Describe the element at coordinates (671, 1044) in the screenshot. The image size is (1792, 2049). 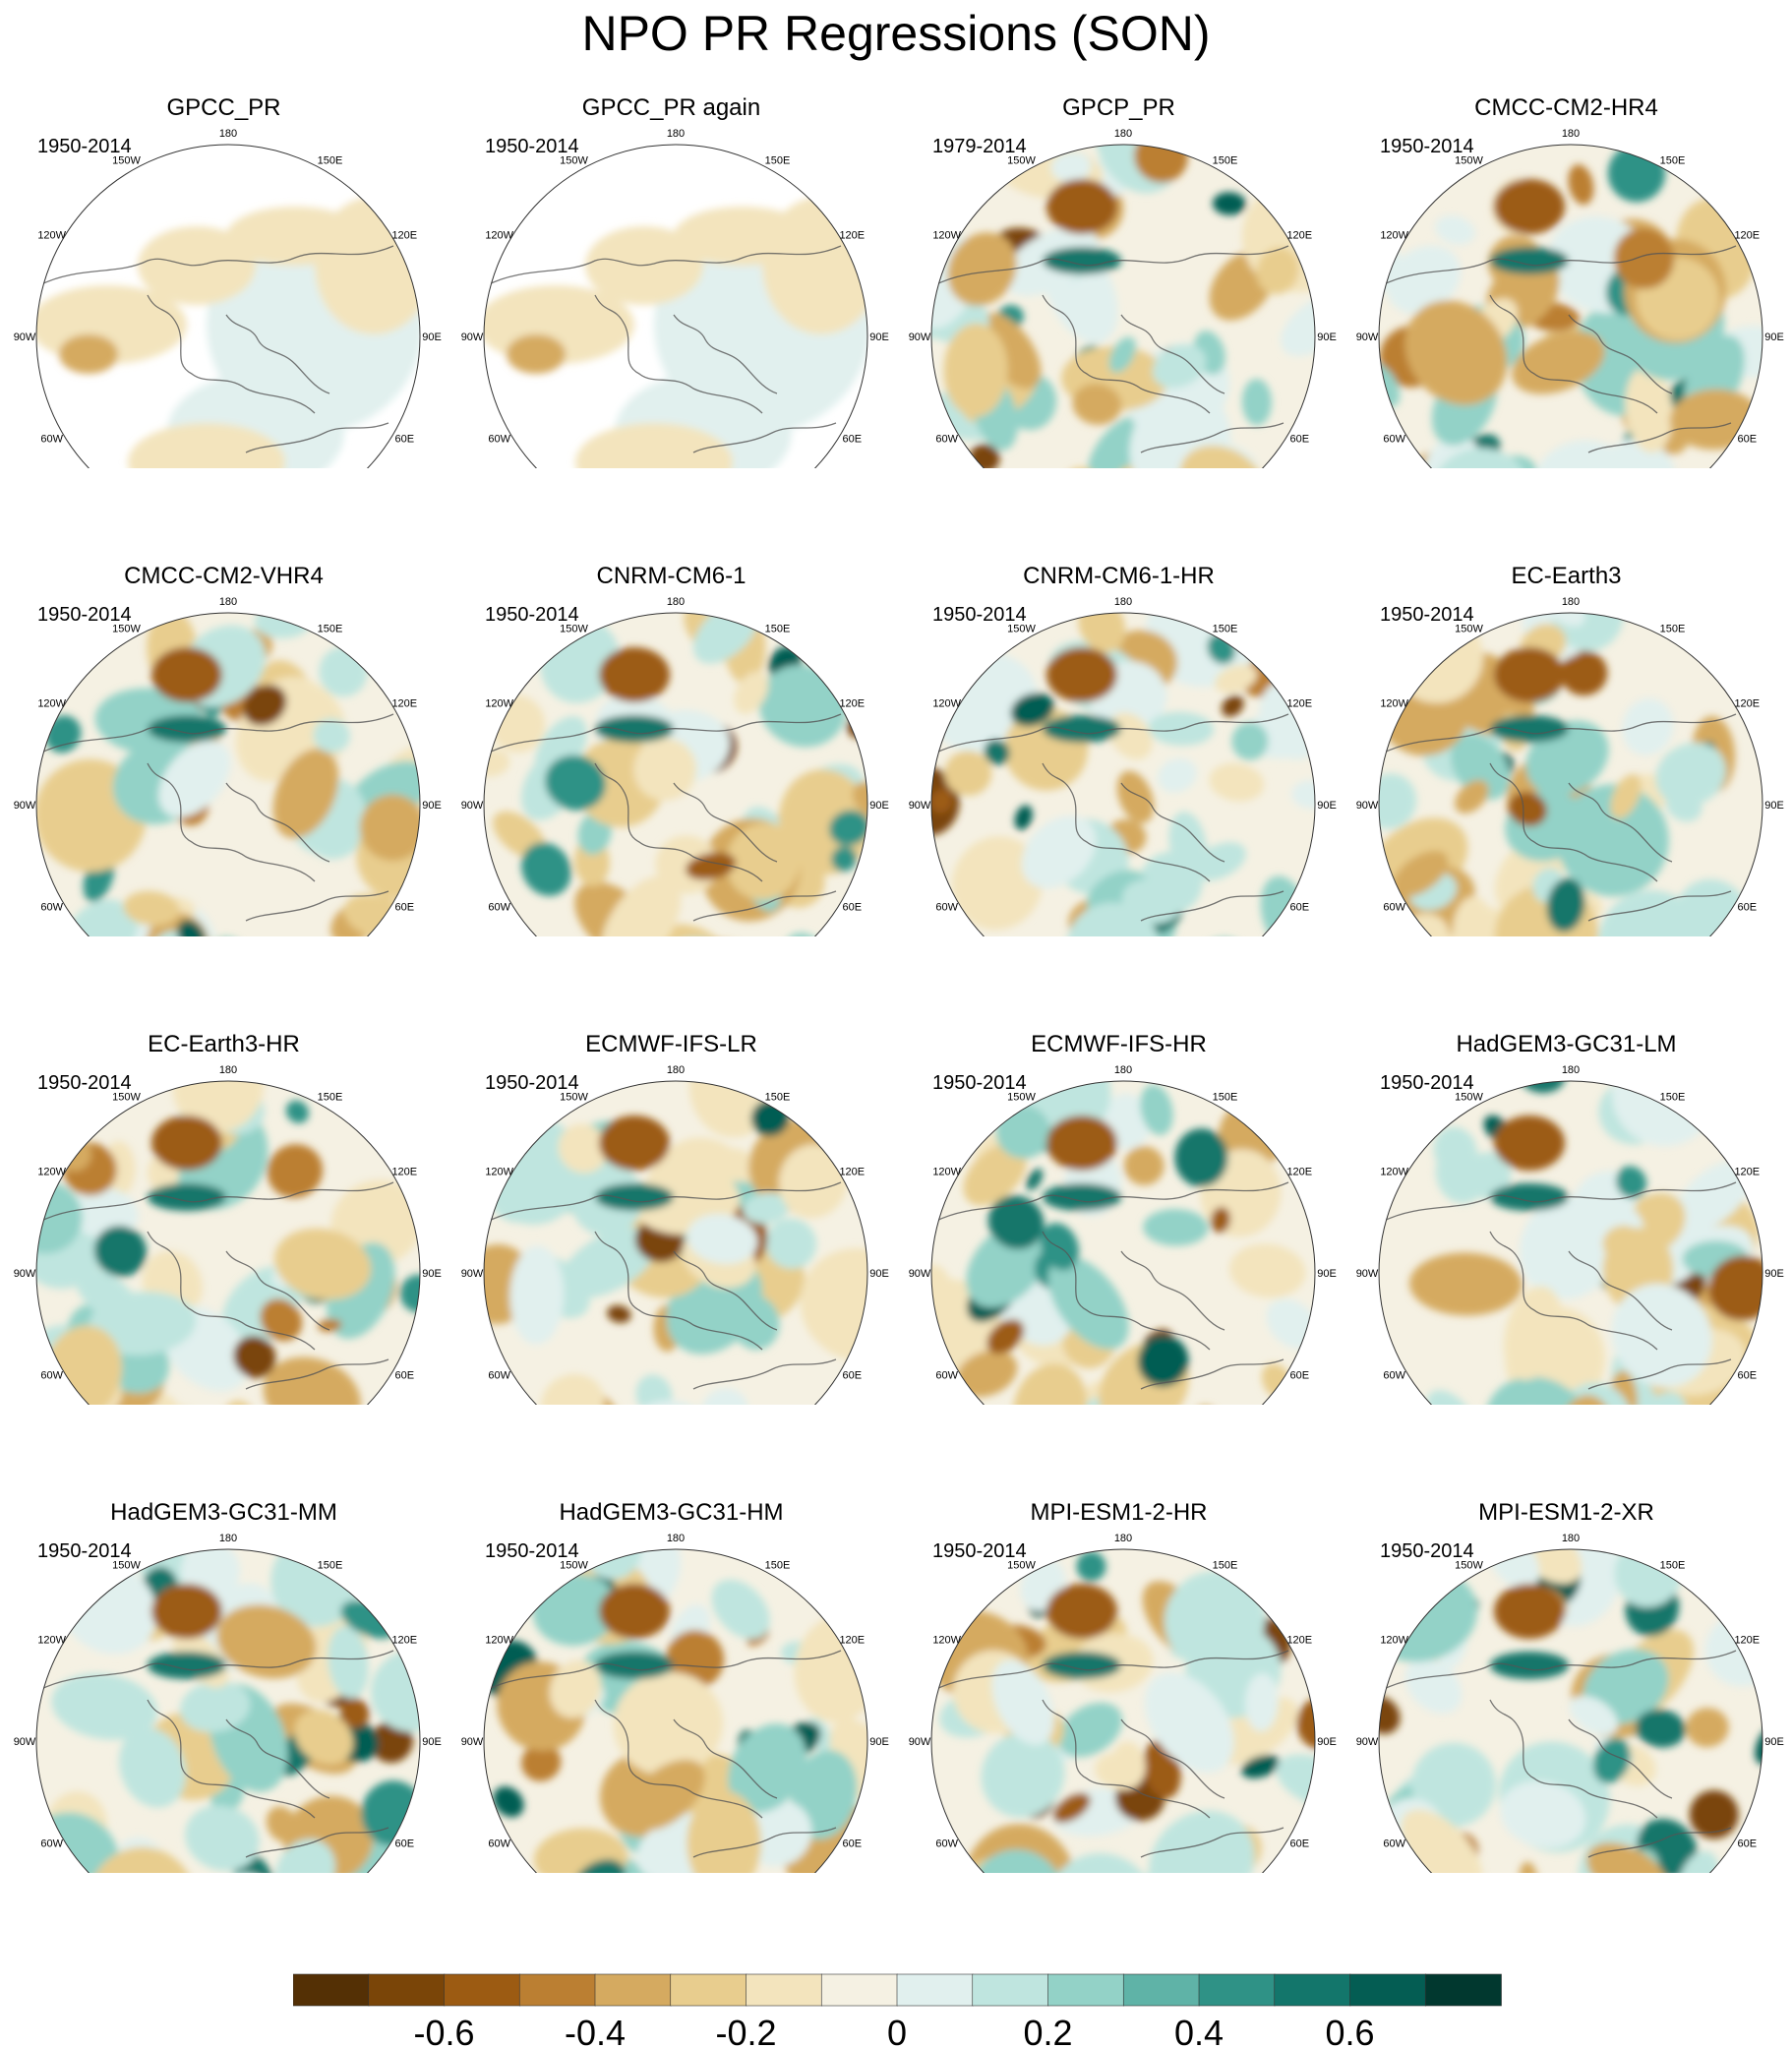
I see `panel-title: ECMWF-IFS-LR` at that location.